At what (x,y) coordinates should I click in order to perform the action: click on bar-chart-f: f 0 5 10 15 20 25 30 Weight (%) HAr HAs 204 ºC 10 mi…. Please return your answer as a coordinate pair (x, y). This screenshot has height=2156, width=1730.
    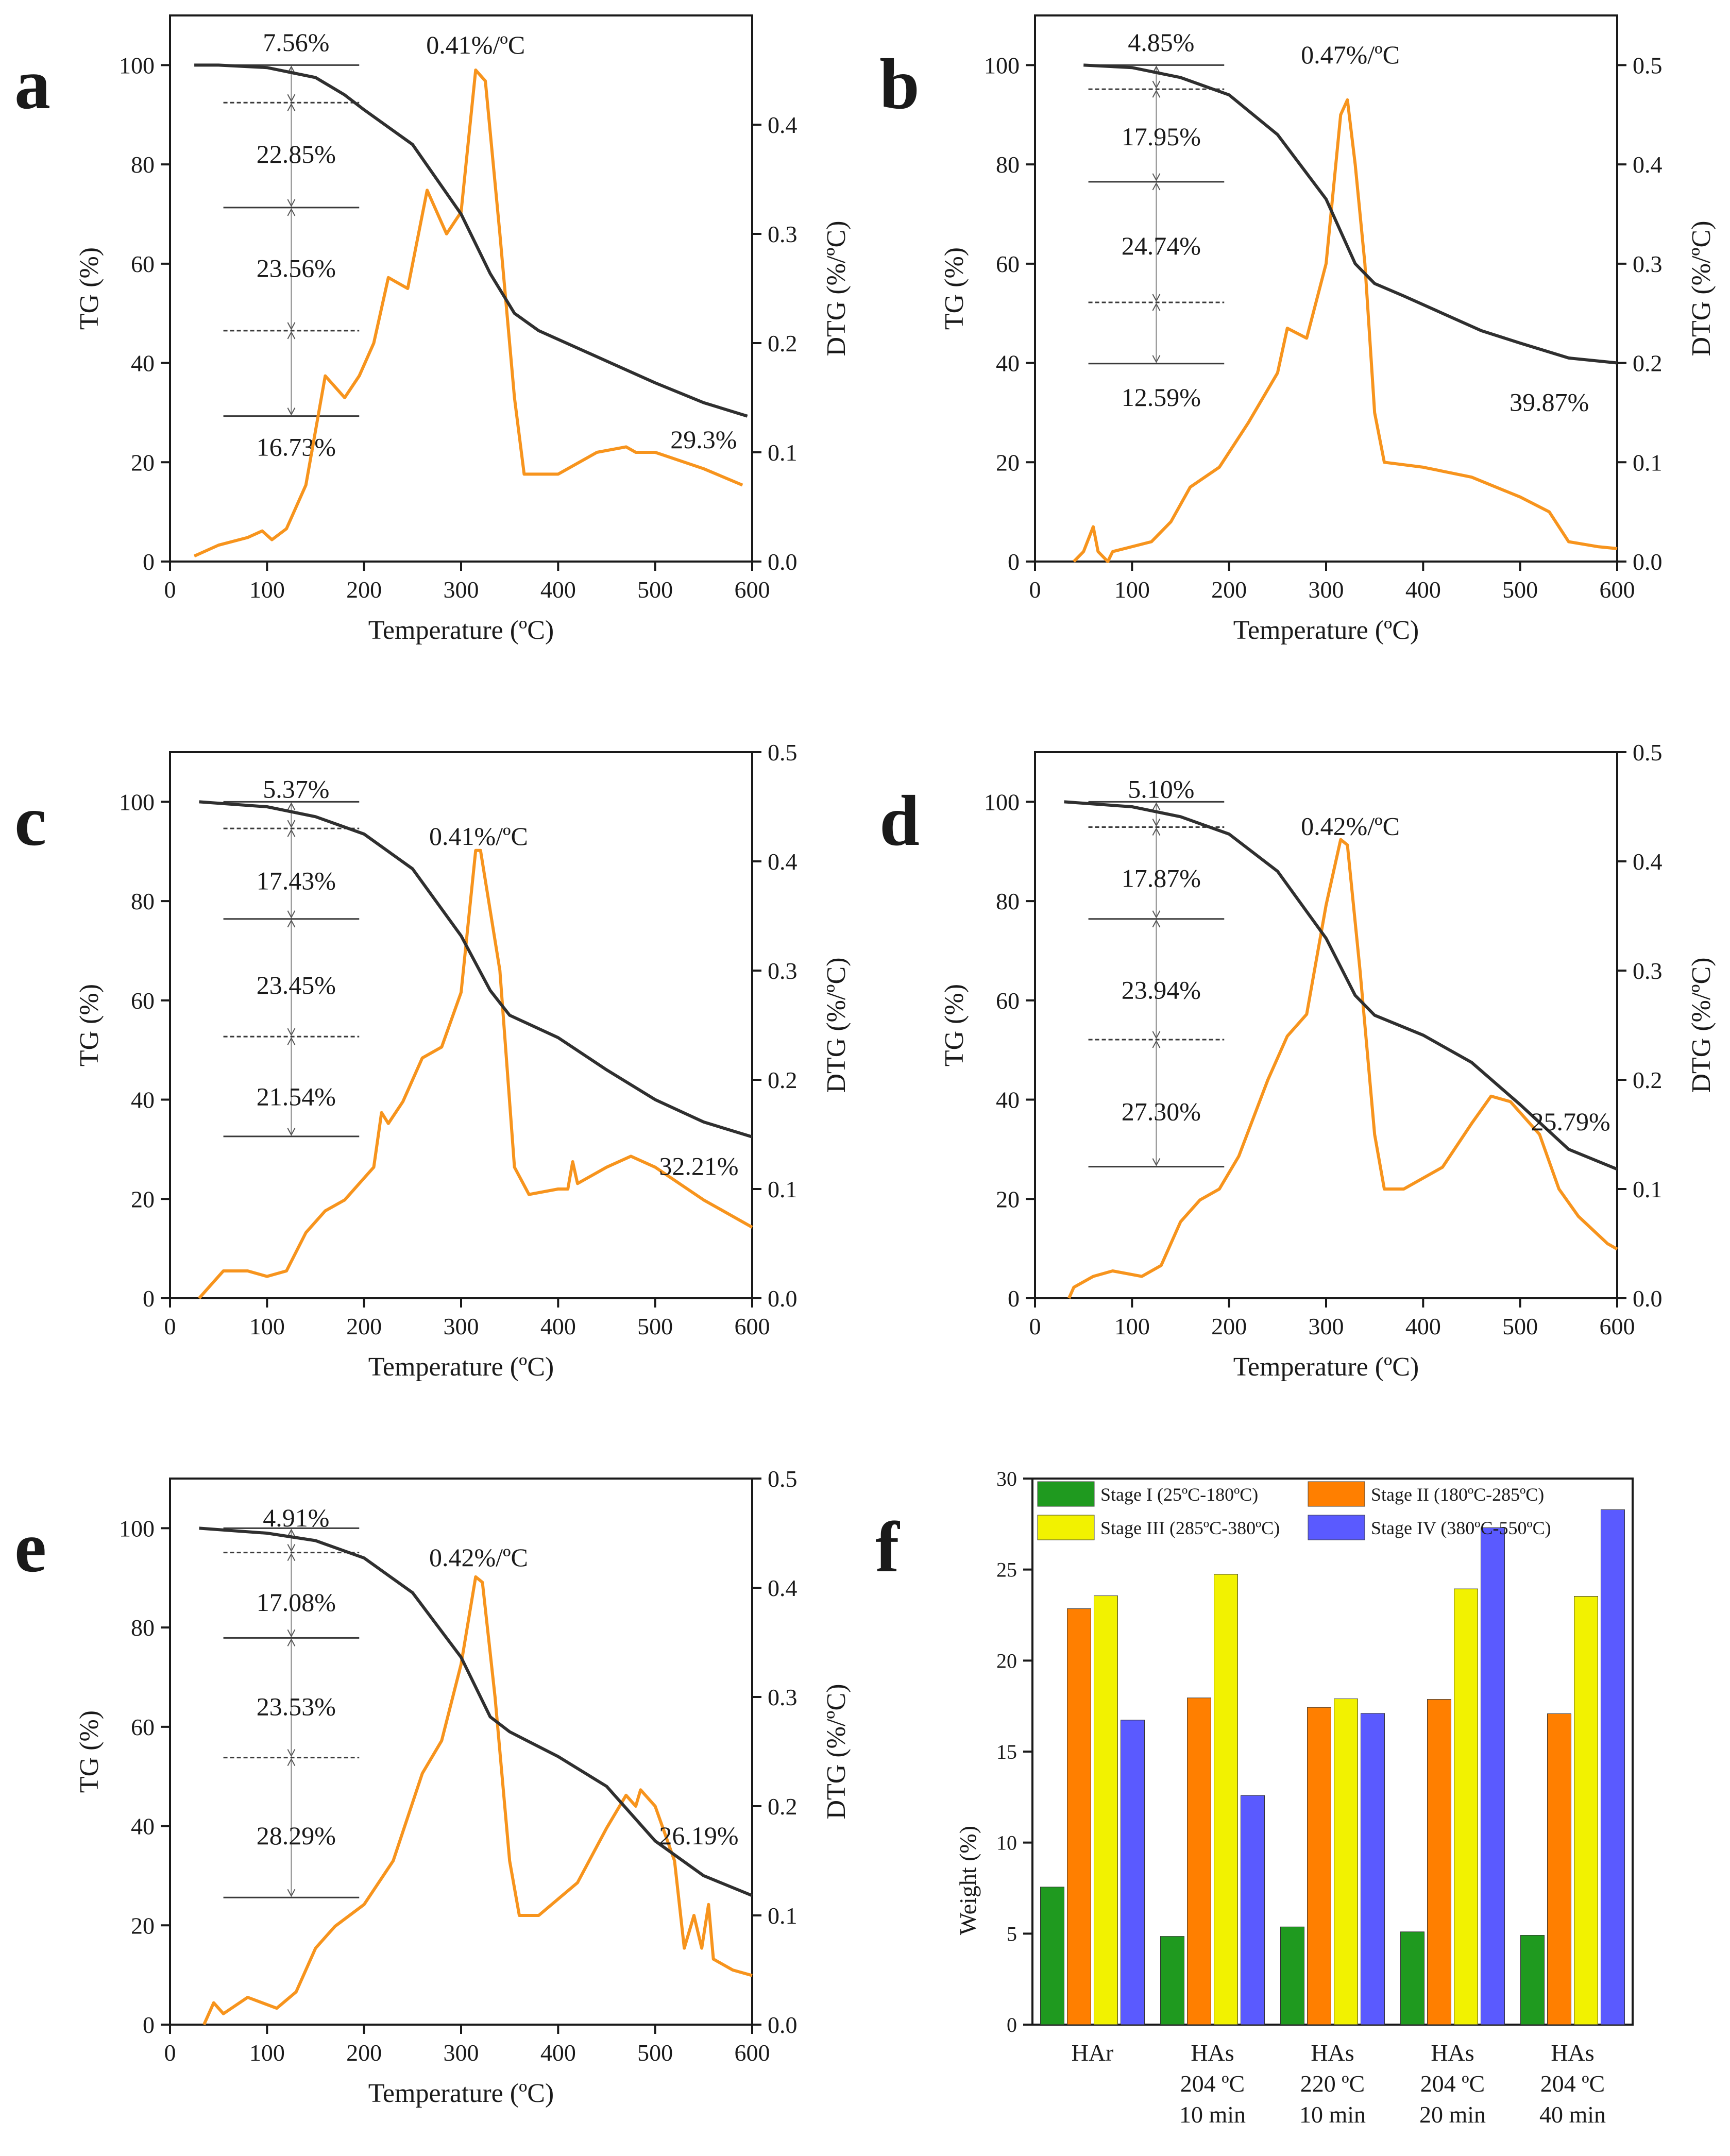
    Looking at the image, I should click on (1254, 1797).